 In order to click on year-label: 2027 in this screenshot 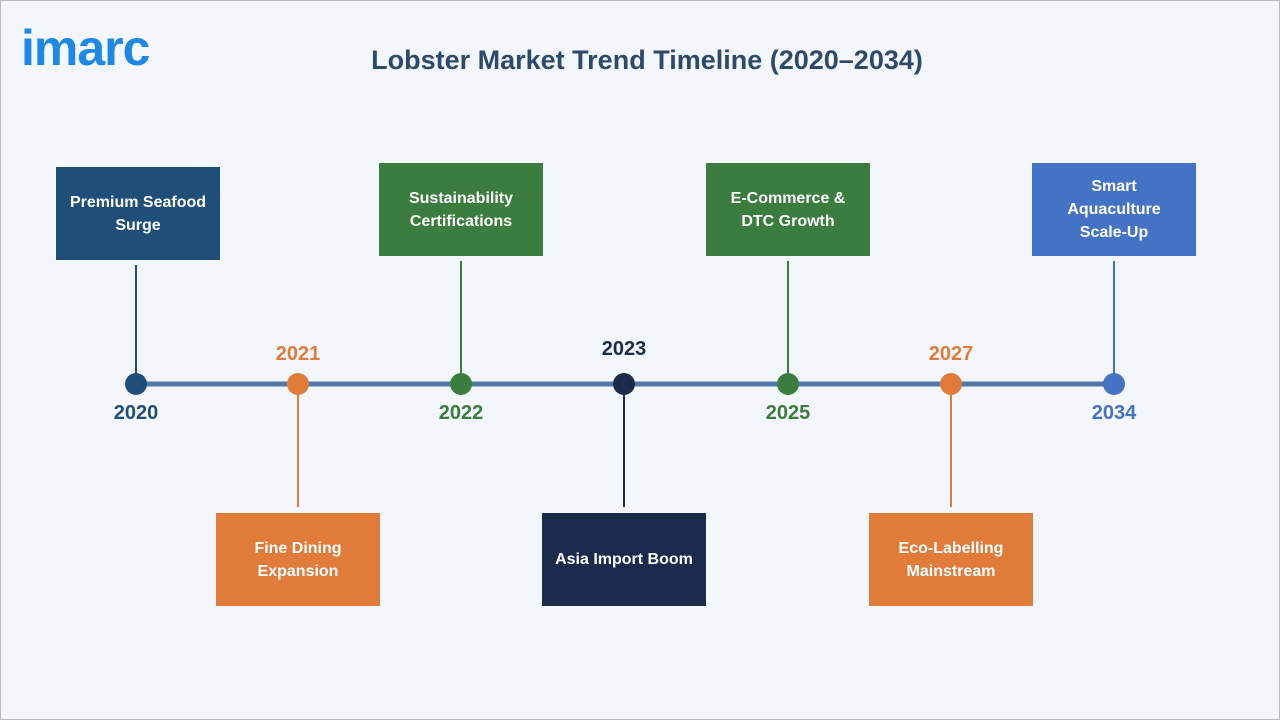, I will do `click(951, 354)`.